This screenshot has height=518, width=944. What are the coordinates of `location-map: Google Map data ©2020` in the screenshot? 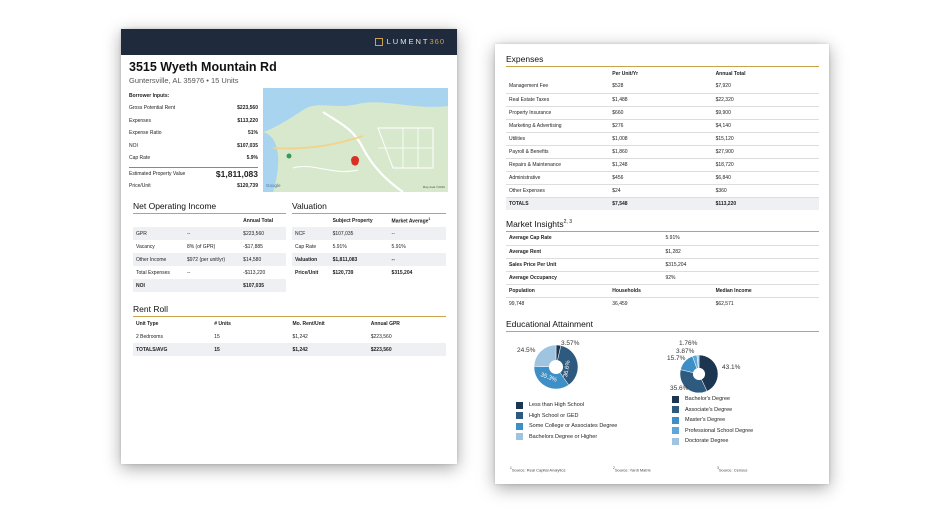 It's located at (355, 140).